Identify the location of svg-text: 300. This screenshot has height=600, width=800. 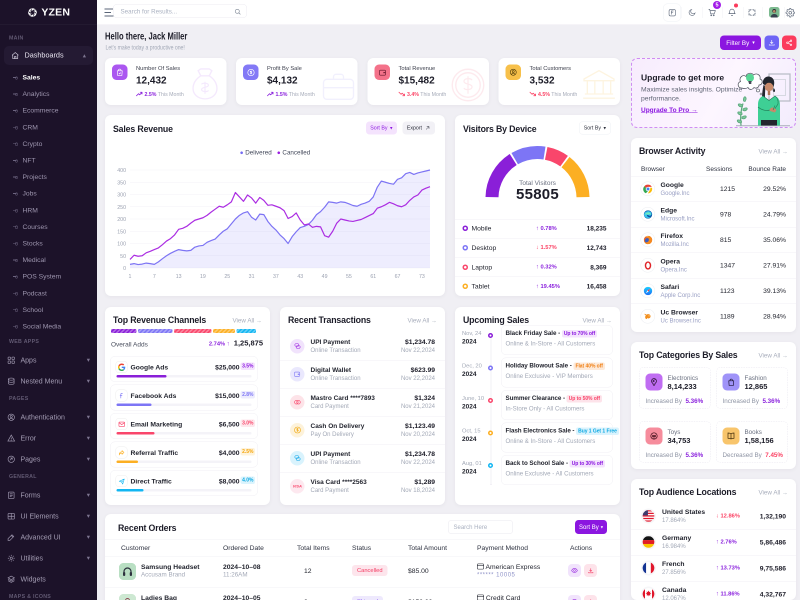
(121, 196).